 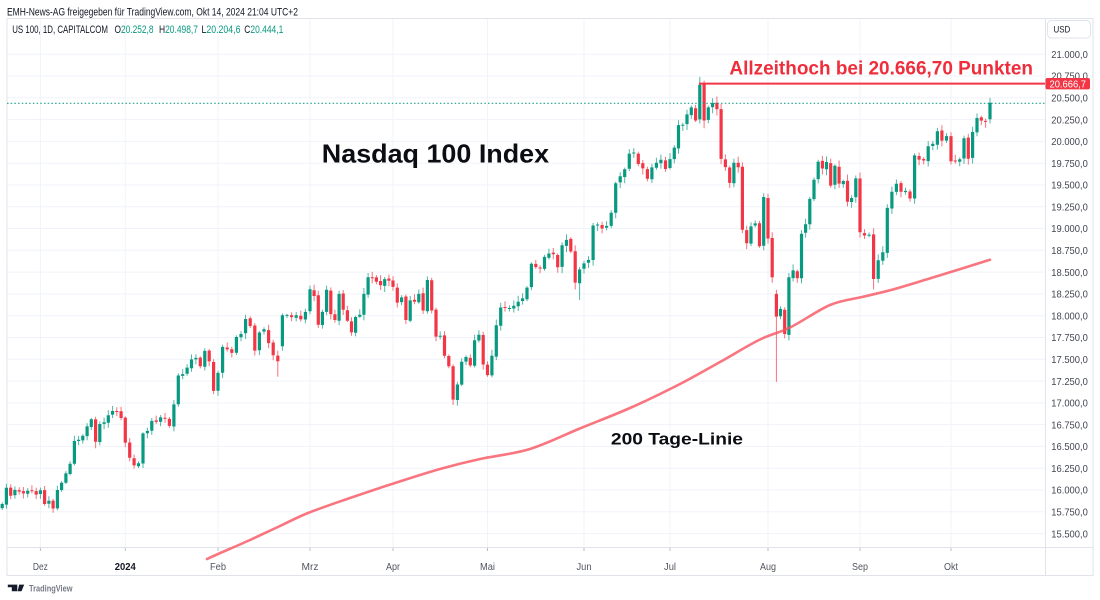 I want to click on svg-text: 19.500,0, so click(x=1069, y=186).